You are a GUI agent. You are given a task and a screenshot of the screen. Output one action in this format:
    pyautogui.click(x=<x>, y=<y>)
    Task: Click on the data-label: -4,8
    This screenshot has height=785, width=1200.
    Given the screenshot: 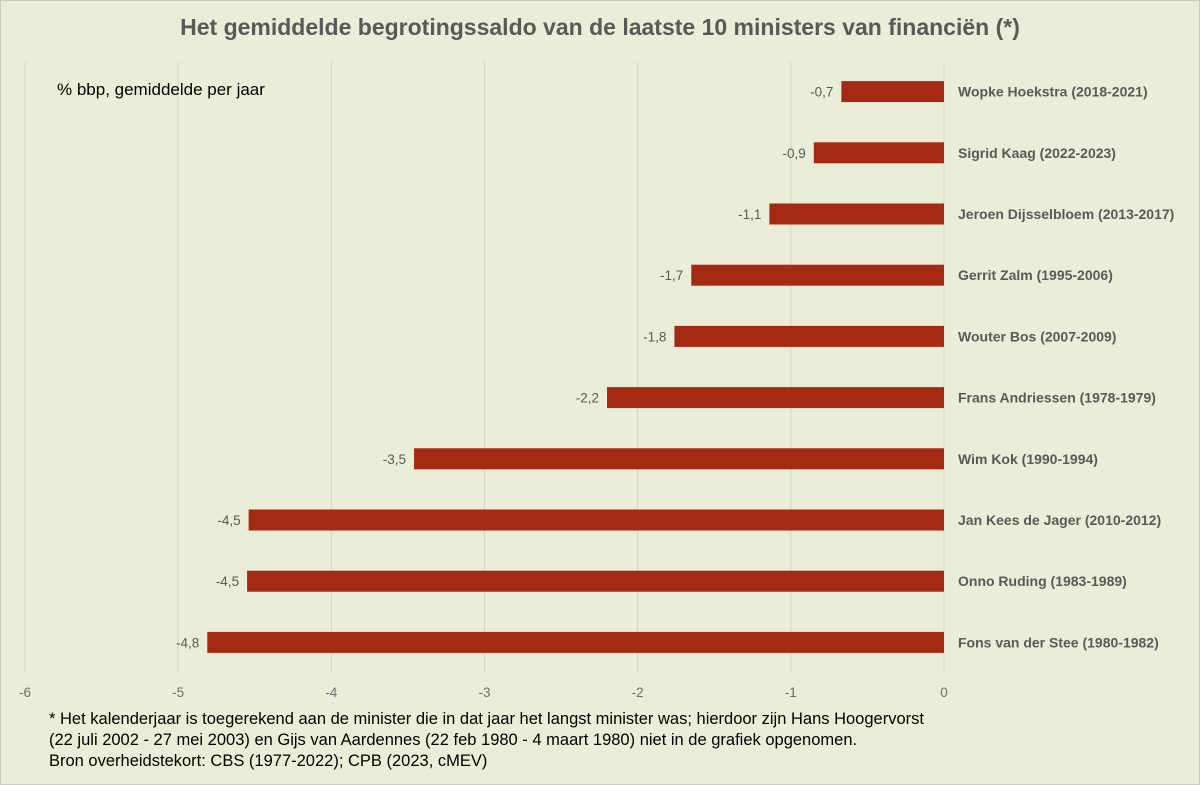 What is the action you would take?
    pyautogui.click(x=187, y=642)
    